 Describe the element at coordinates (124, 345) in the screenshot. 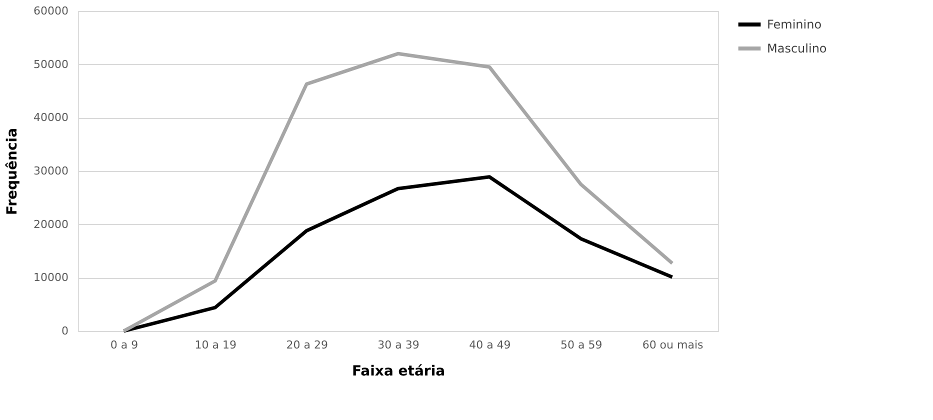

I see `x-tick-label: 0 a 9` at that location.